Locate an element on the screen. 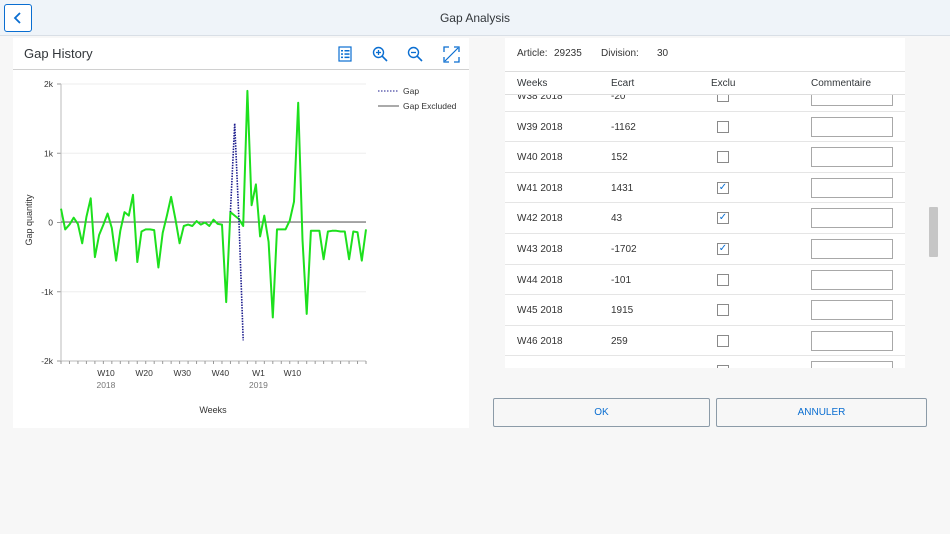 The width and height of the screenshot is (950, 534). week-cell: W45 2018 is located at coordinates (540, 311).